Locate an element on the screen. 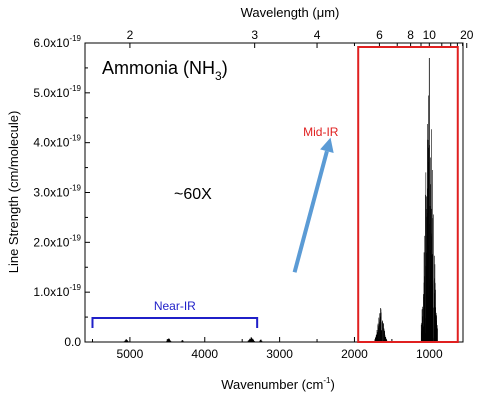 The image size is (482, 405). top-tick-label: 10 is located at coordinates (430, 35).